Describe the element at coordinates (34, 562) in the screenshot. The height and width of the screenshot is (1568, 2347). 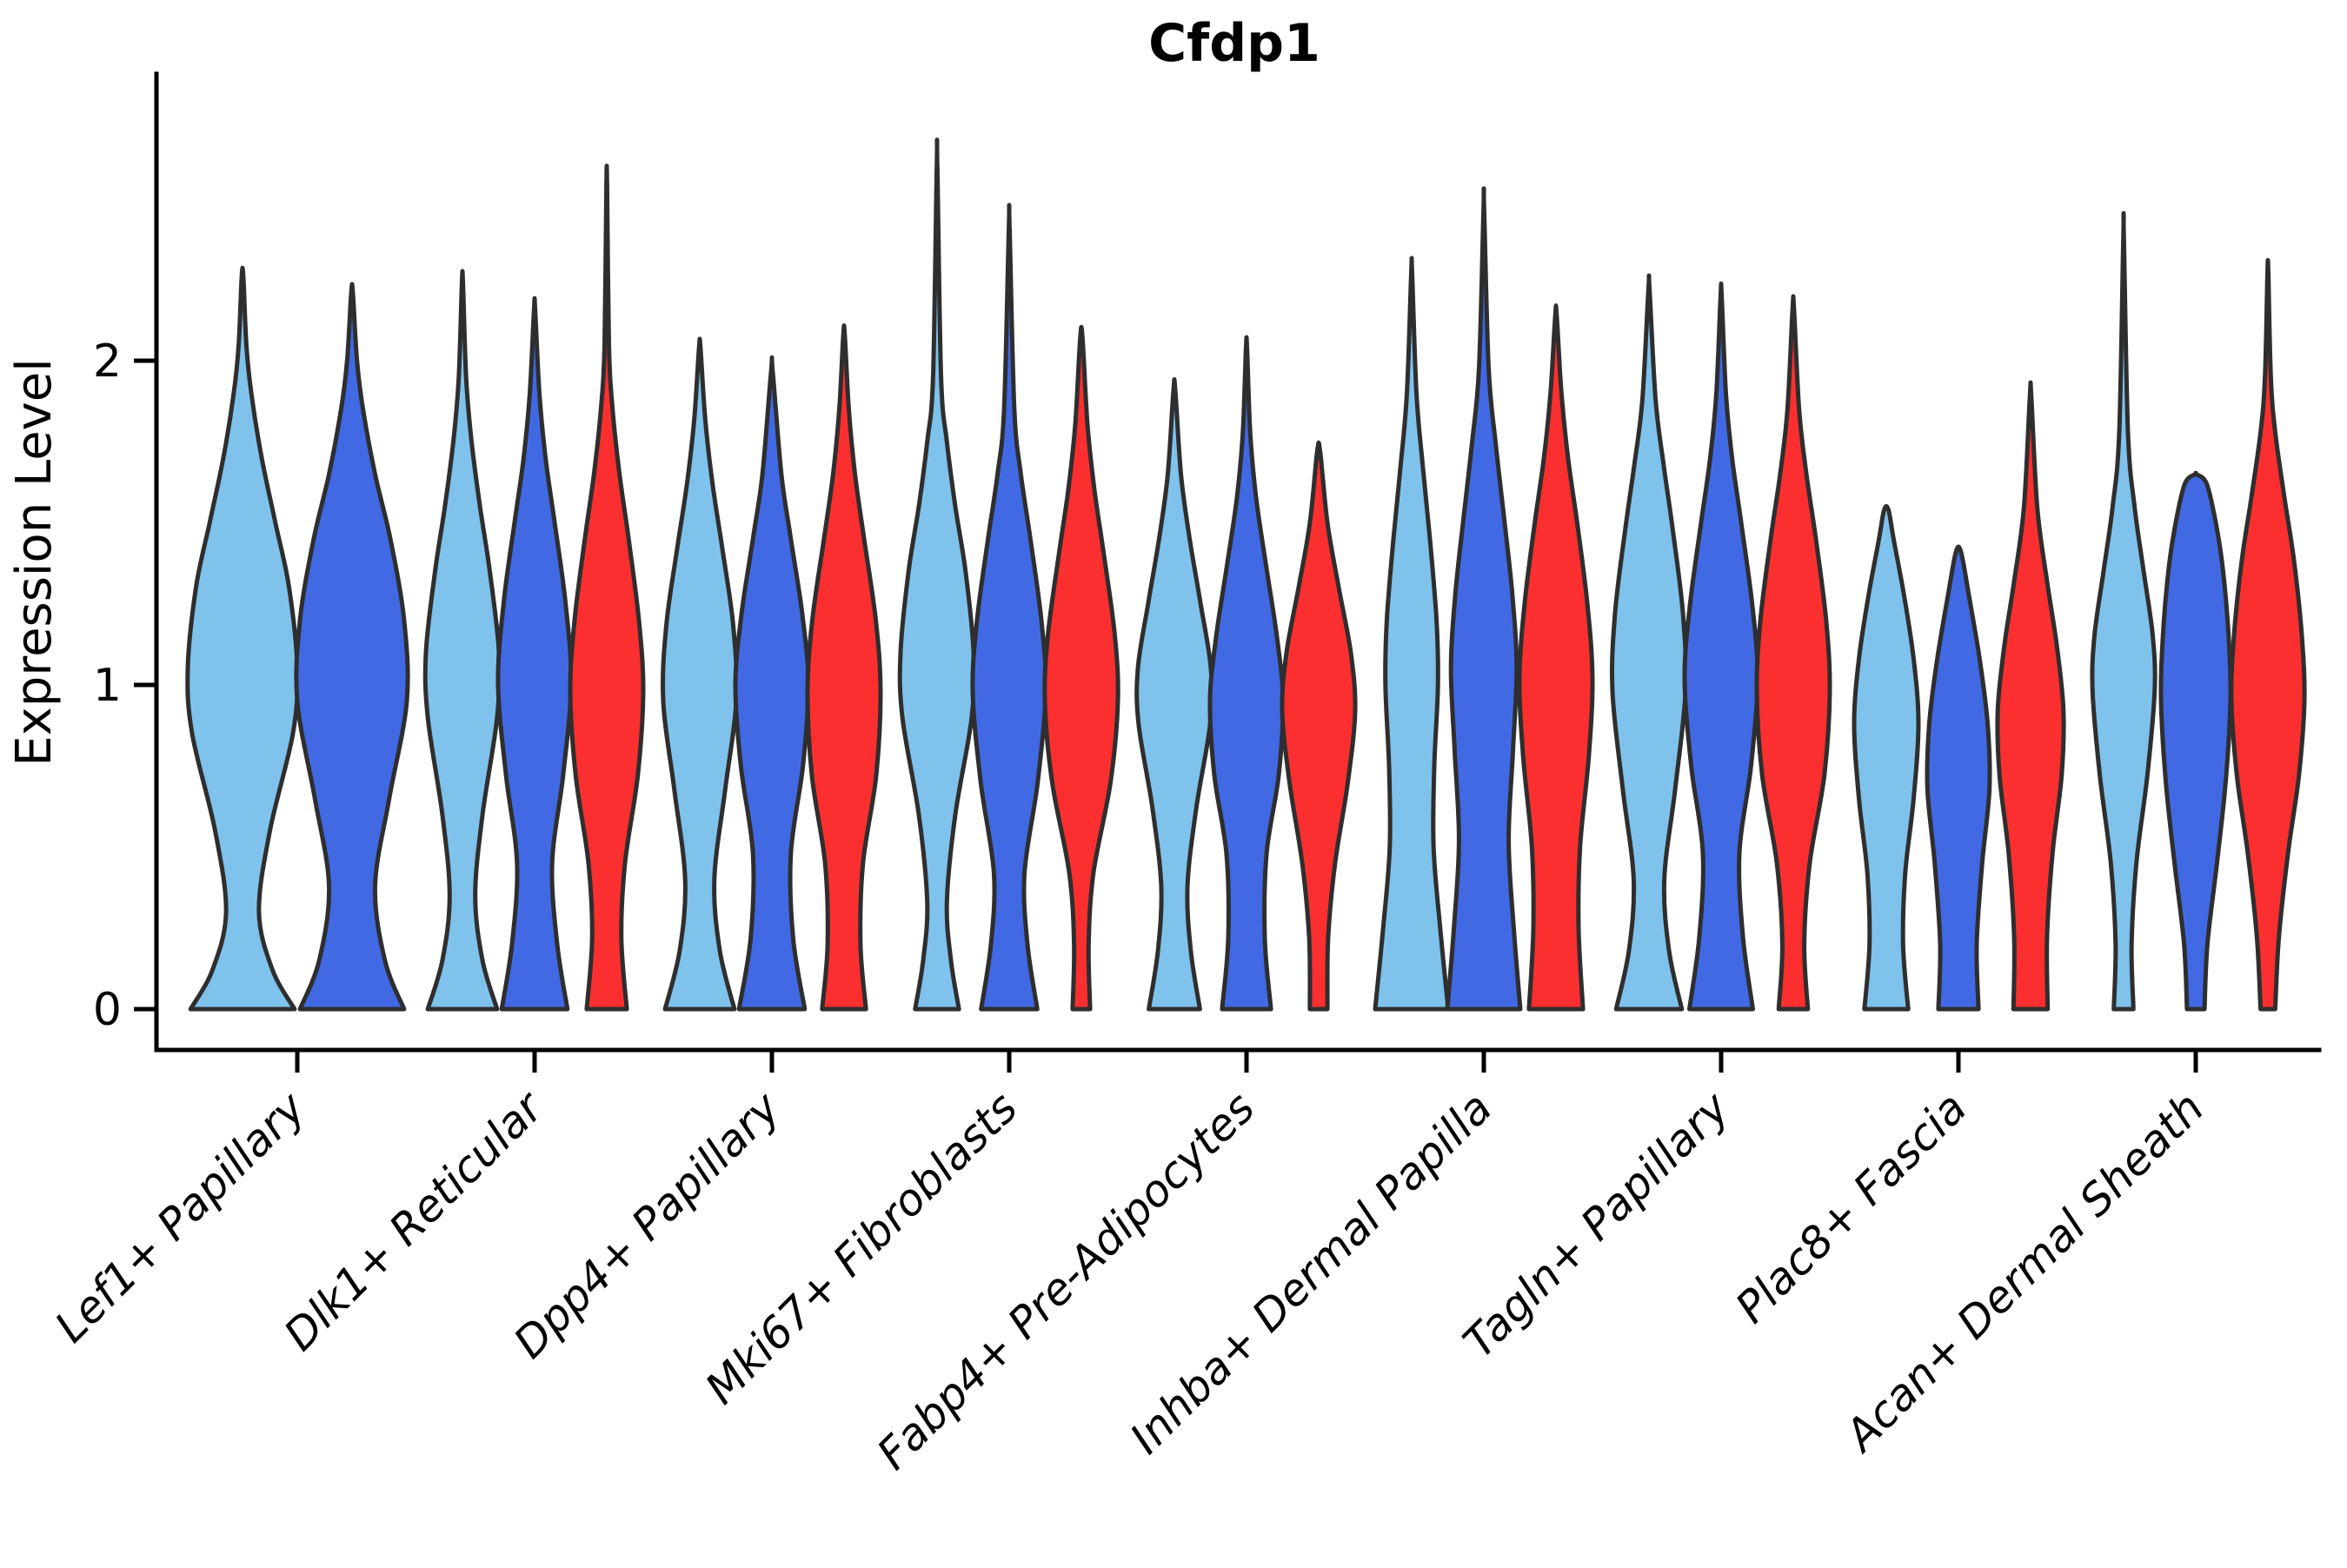
I see `y-axis-label: Expression Level` at that location.